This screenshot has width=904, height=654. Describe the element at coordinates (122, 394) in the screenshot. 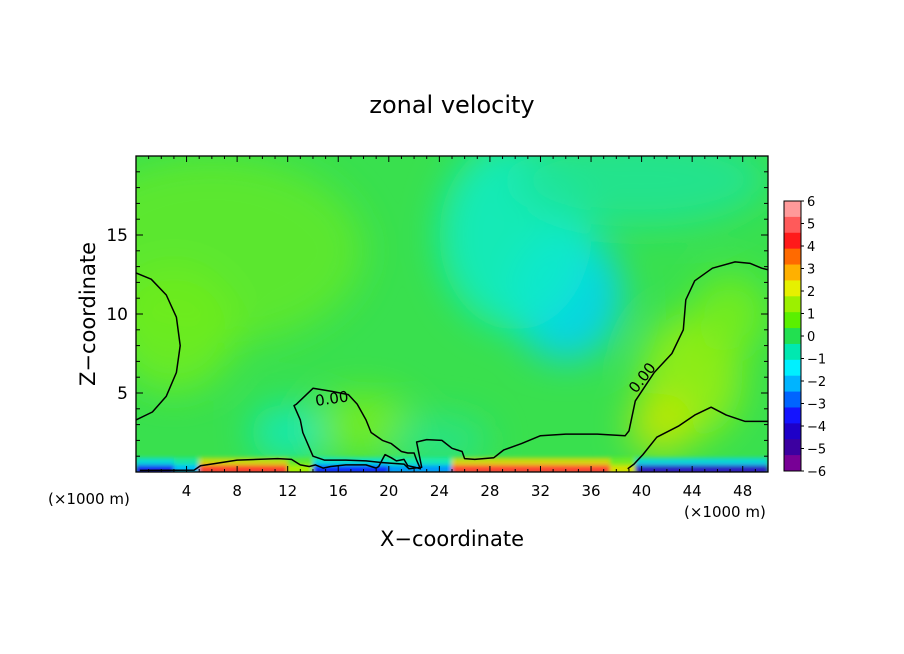

I see `y-tick-label: 5` at that location.